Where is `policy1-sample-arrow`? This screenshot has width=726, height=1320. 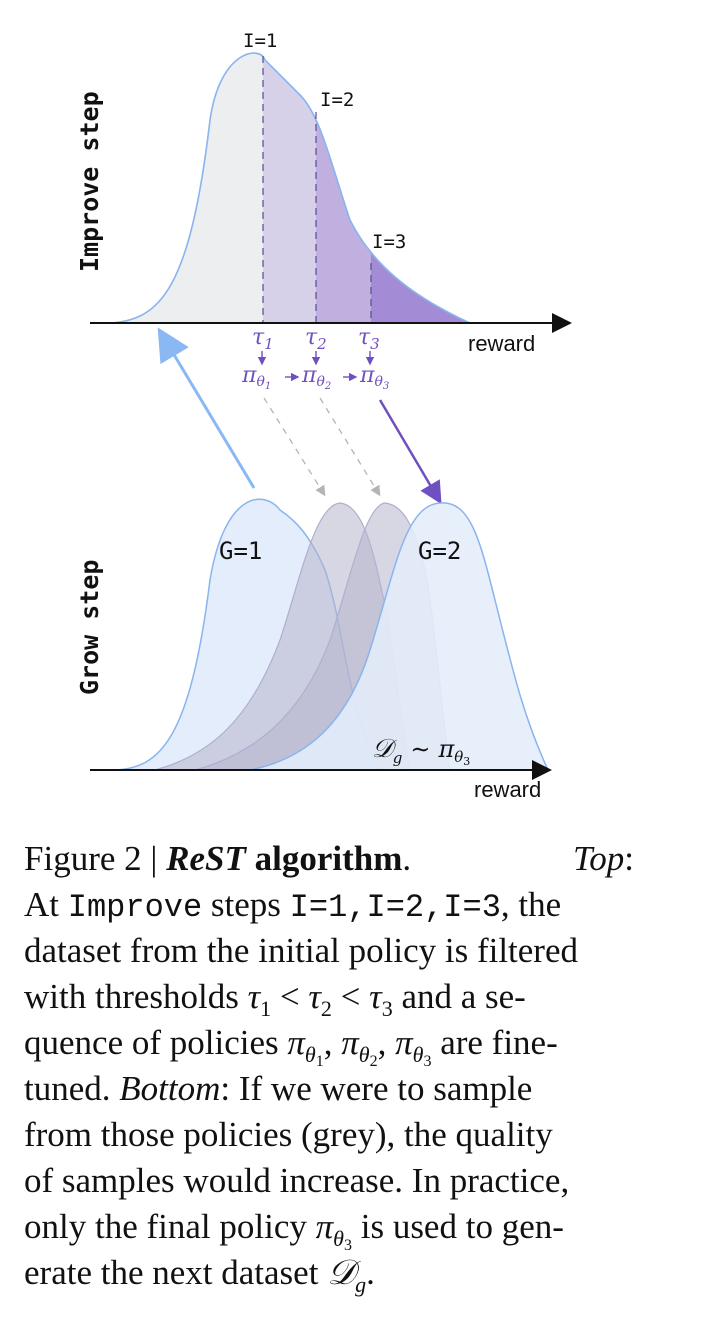 policy1-sample-arrow is located at coordinates (294, 447).